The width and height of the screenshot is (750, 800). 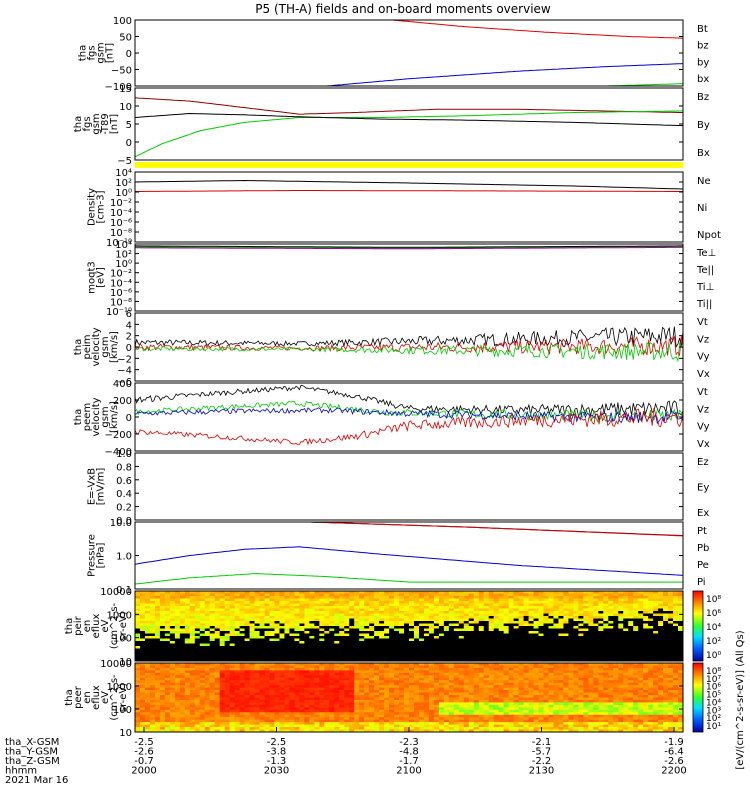 What do you see at coordinates (118, 435) in the screenshot?
I see `y-tick-label: −200` at bounding box center [118, 435].